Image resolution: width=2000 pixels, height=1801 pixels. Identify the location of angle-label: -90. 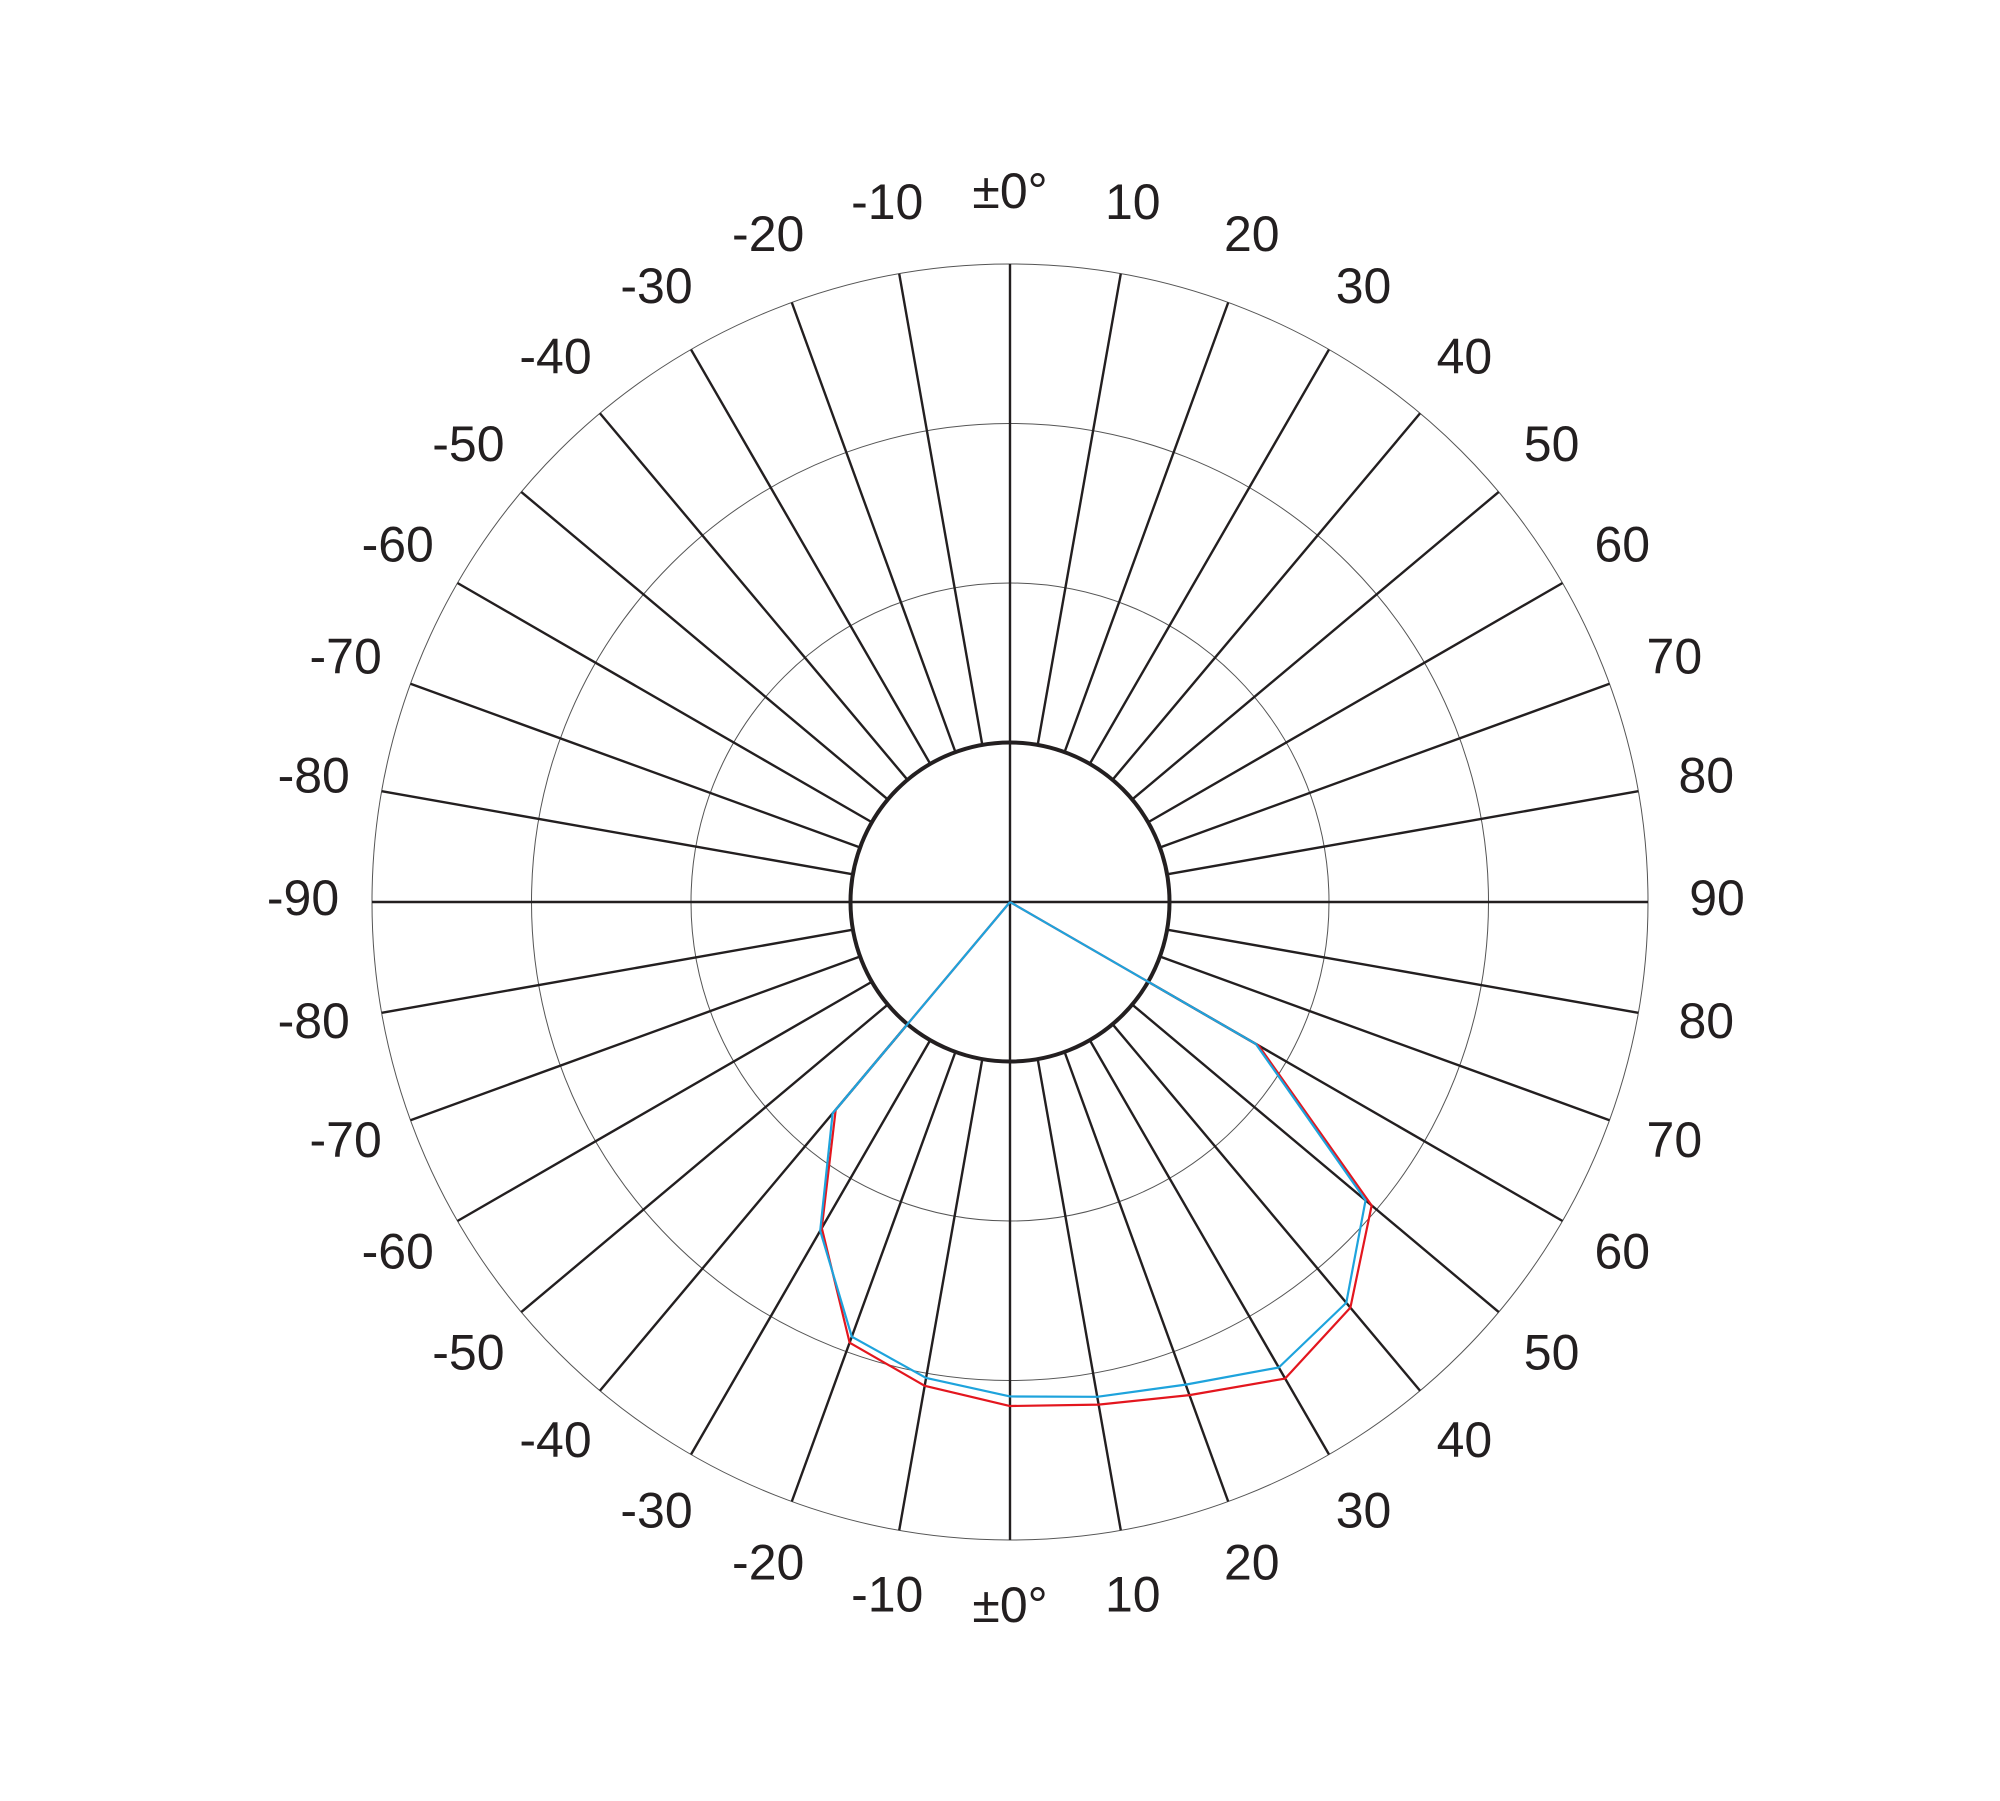
(303, 898).